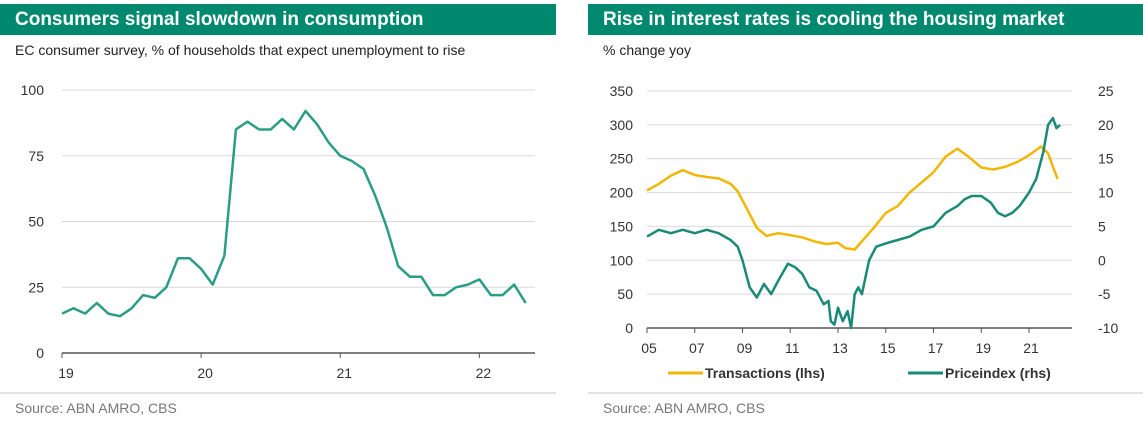 The width and height of the screenshot is (1143, 423). I want to click on left-x-tick-label: 19, so click(66, 373).